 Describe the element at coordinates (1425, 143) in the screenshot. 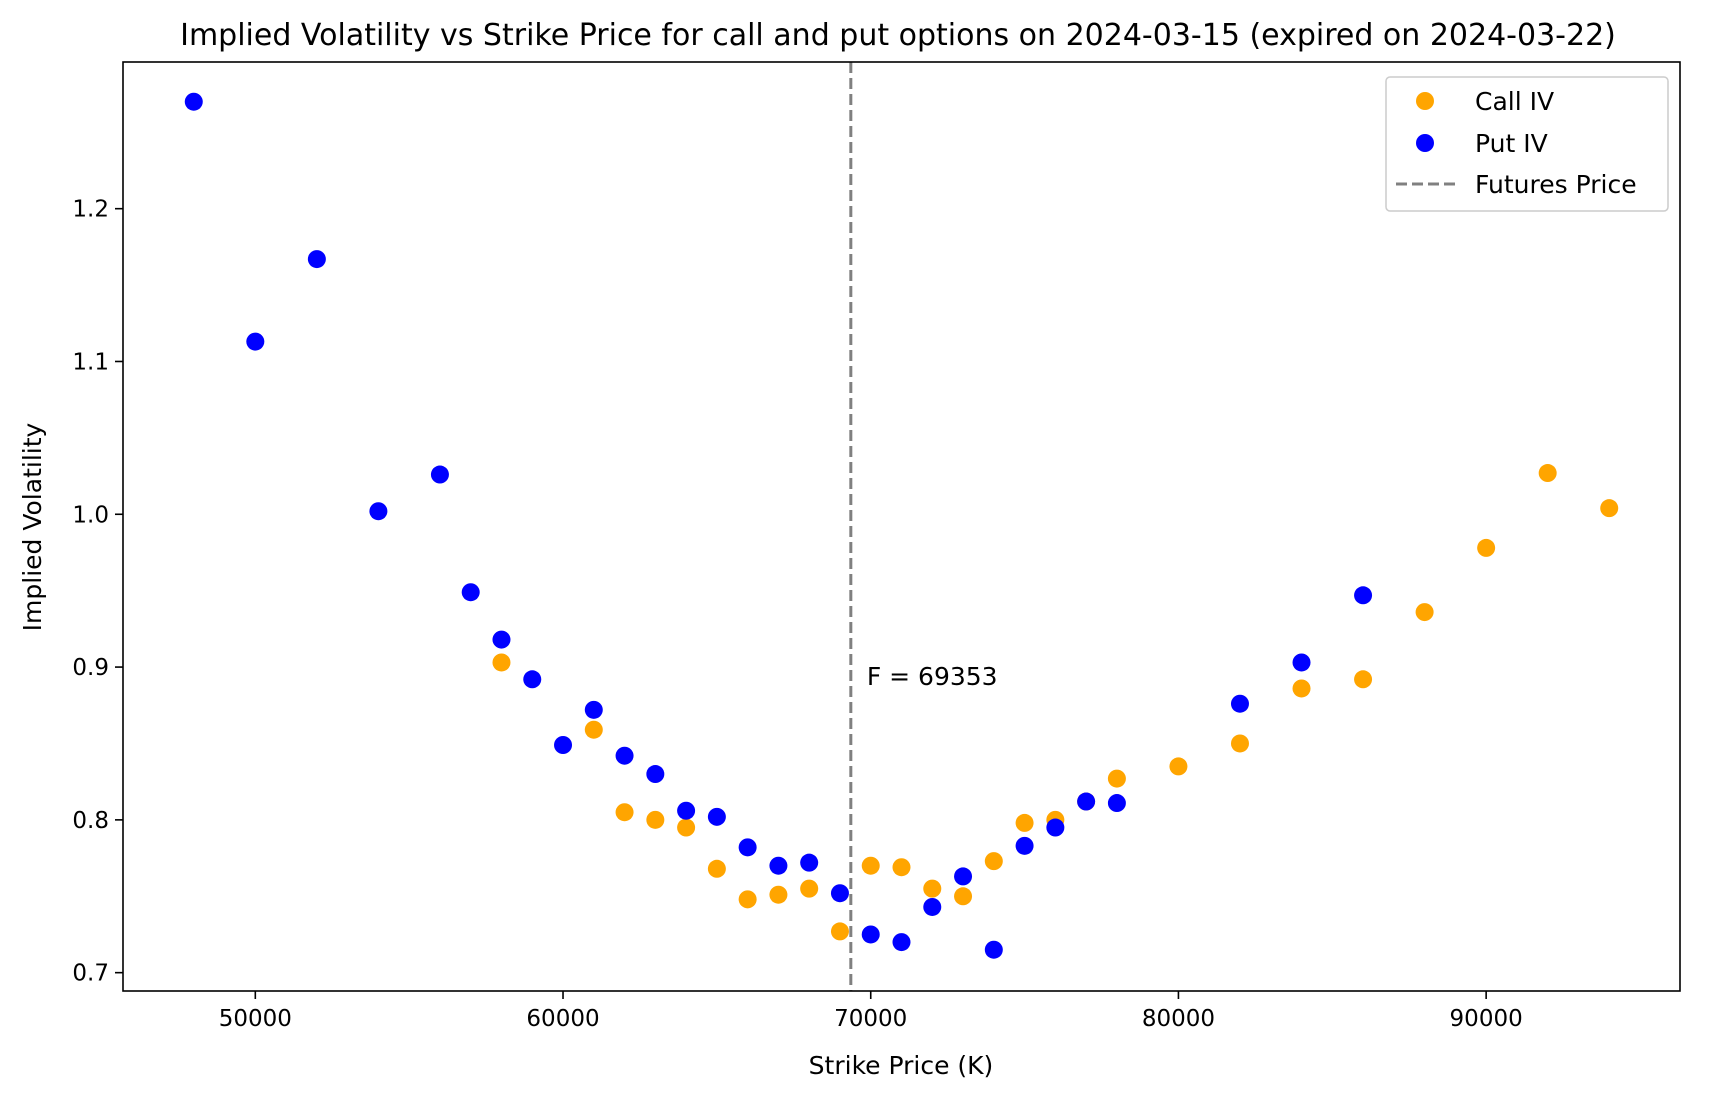

I see `legend-put-marker` at that location.